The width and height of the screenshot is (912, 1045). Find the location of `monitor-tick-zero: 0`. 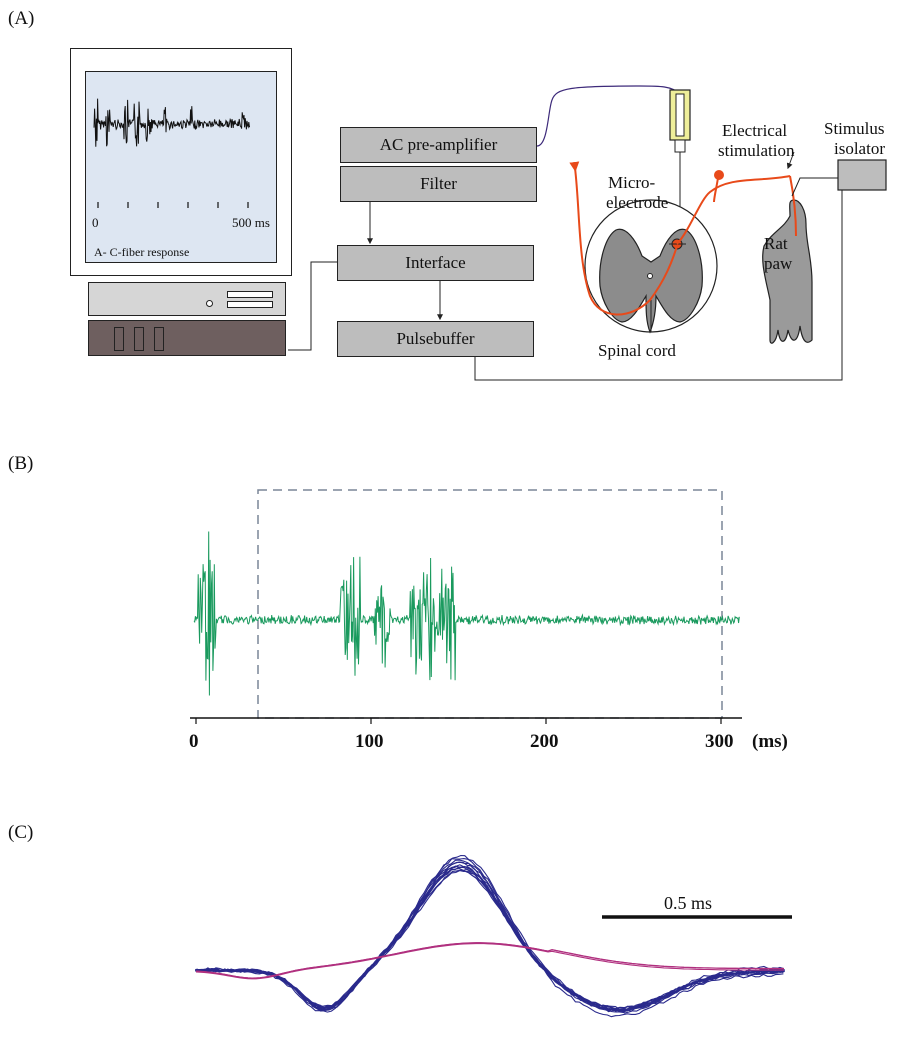

monitor-tick-zero: 0 is located at coordinates (95, 222).